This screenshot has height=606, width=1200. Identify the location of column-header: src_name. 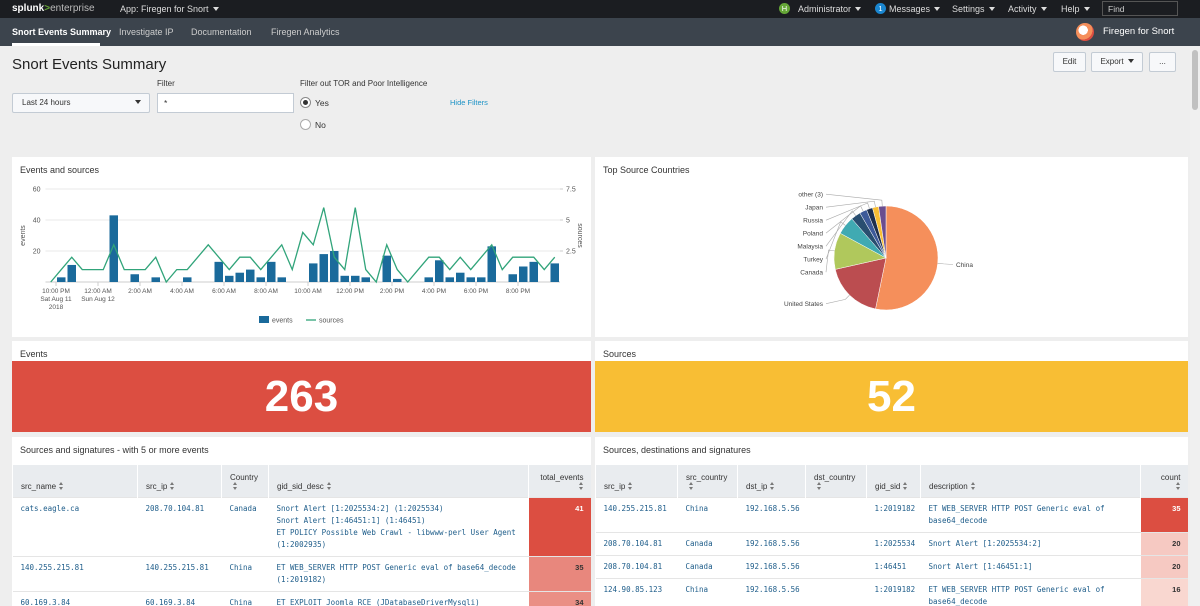
(75, 481).